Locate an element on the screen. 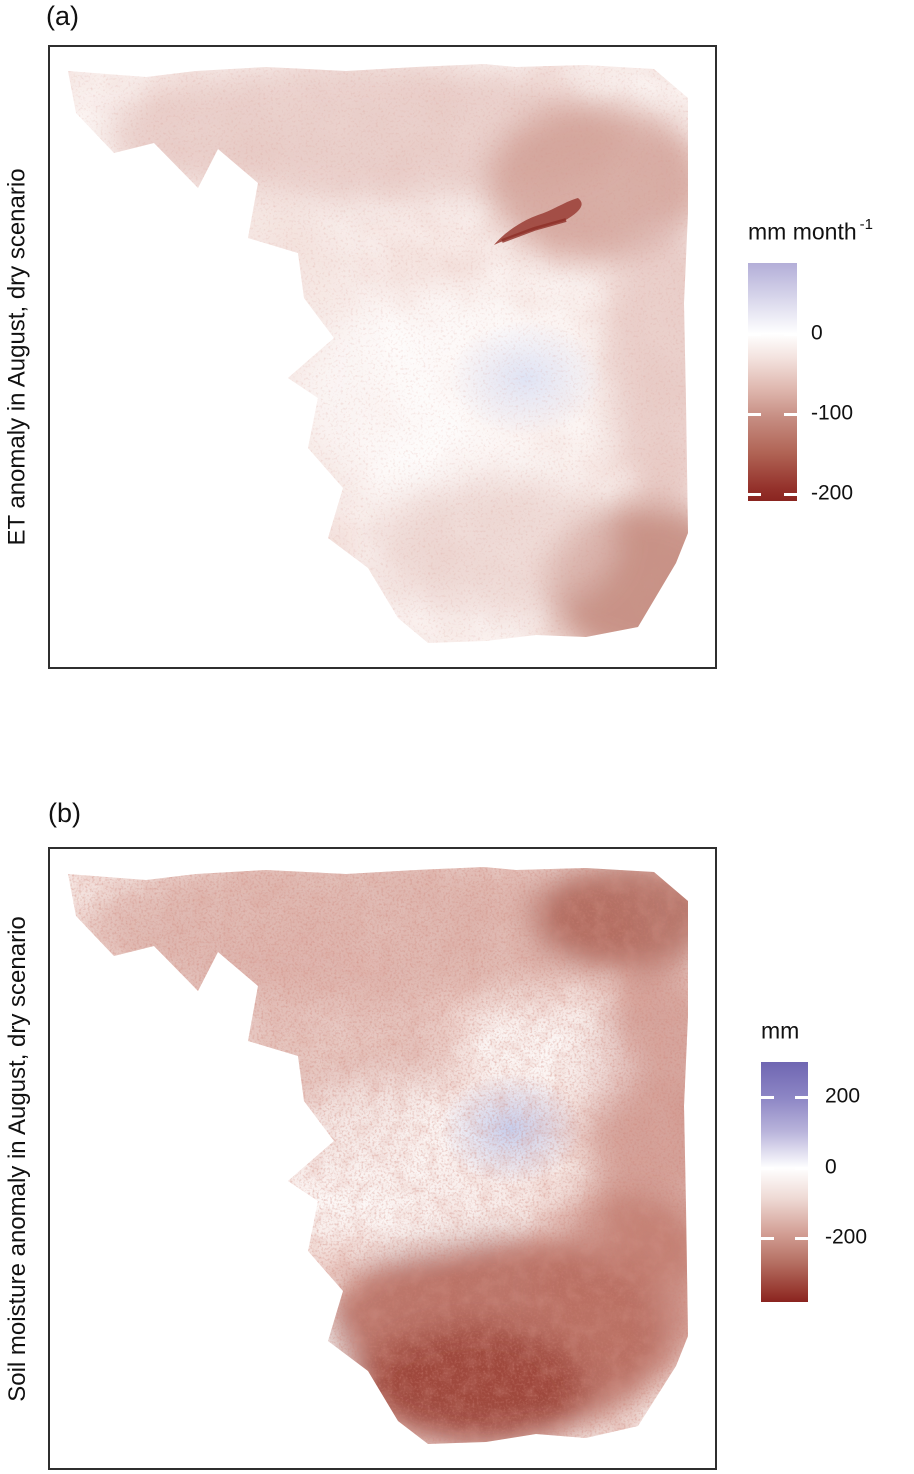  colorbar-b: 200 0 -200 is located at coordinates (814, 1182).